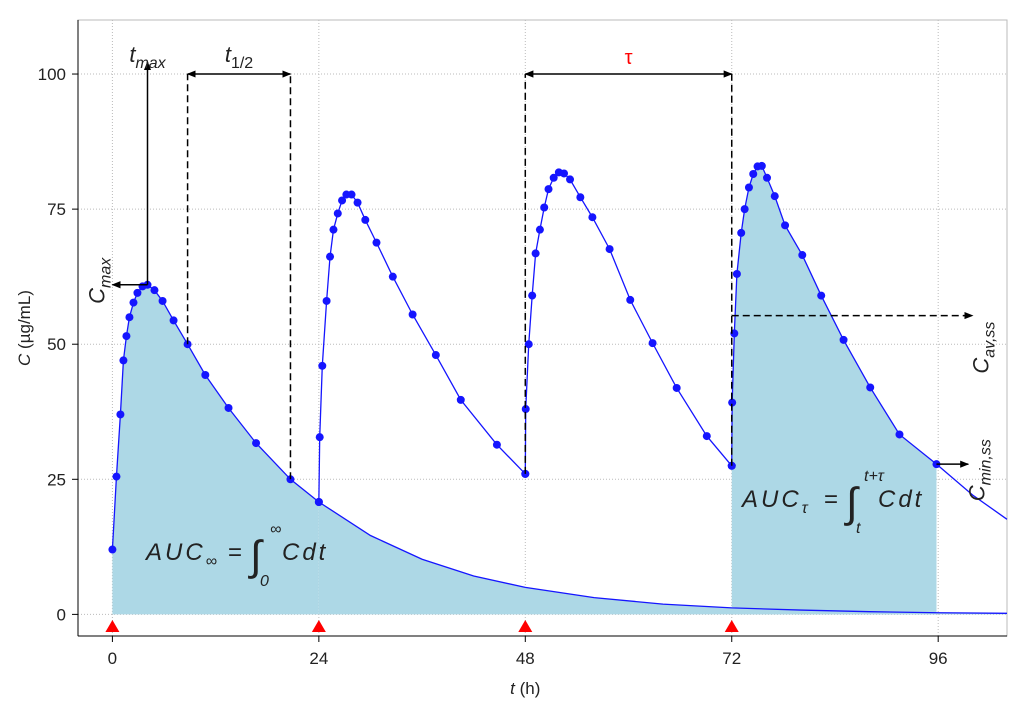 The height and width of the screenshot is (716, 1024). Describe the element at coordinates (242, 63) in the screenshot. I see `half-life-label-sub: 1/2` at that location.